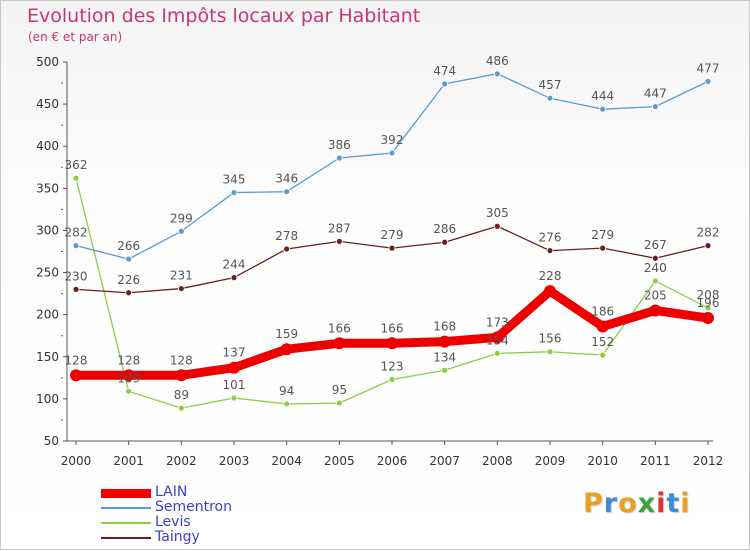 The image size is (750, 551). I want to click on logo-letter: o, so click(628, 503).